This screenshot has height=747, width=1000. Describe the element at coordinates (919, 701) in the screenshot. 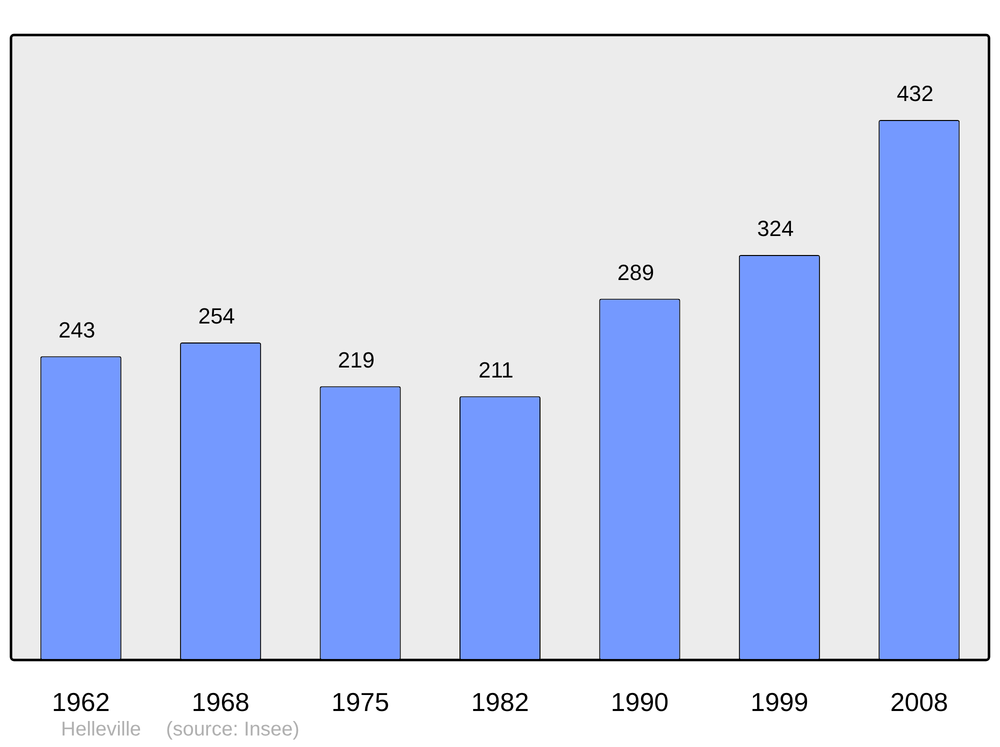

I see `x-tick-label: 2008` at that location.